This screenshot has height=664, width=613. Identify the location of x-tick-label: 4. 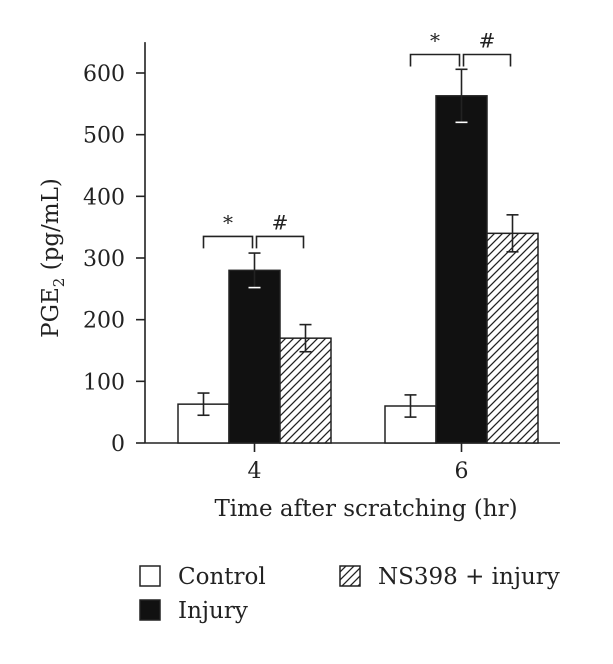
(255, 471).